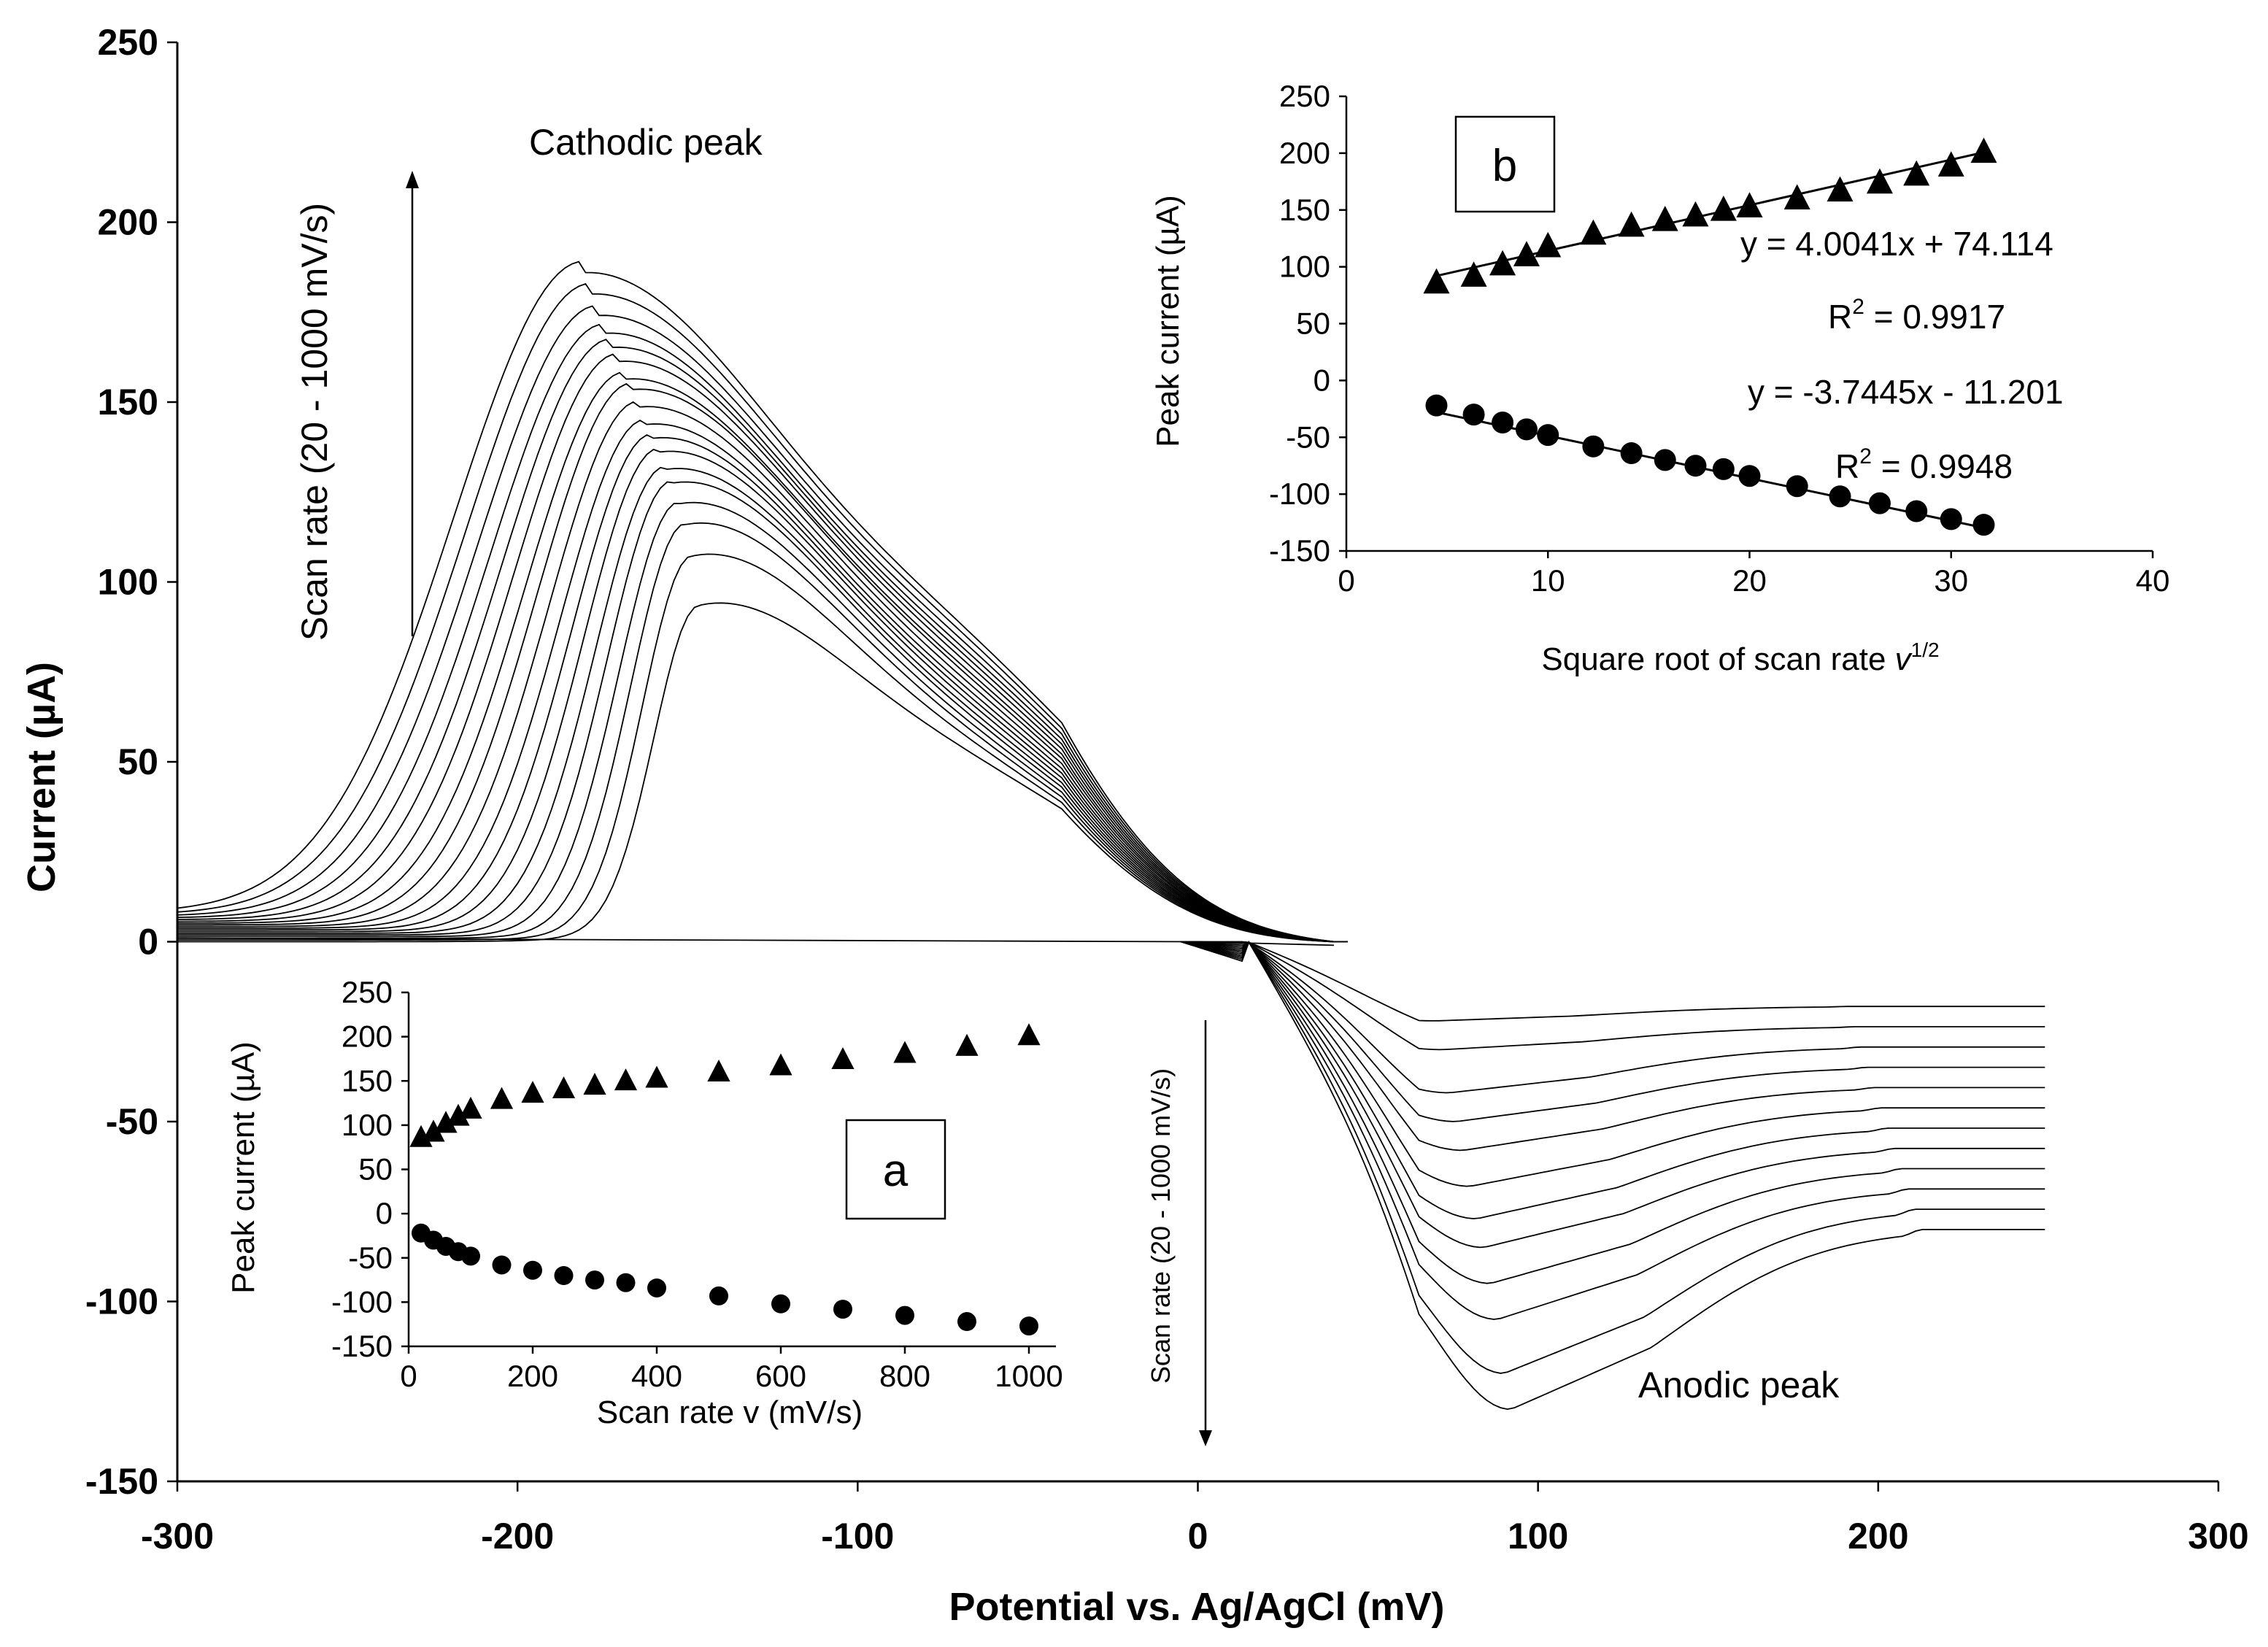 This screenshot has width=2268, height=1647. I want to click on main-y-tick-label: 0, so click(148, 942).